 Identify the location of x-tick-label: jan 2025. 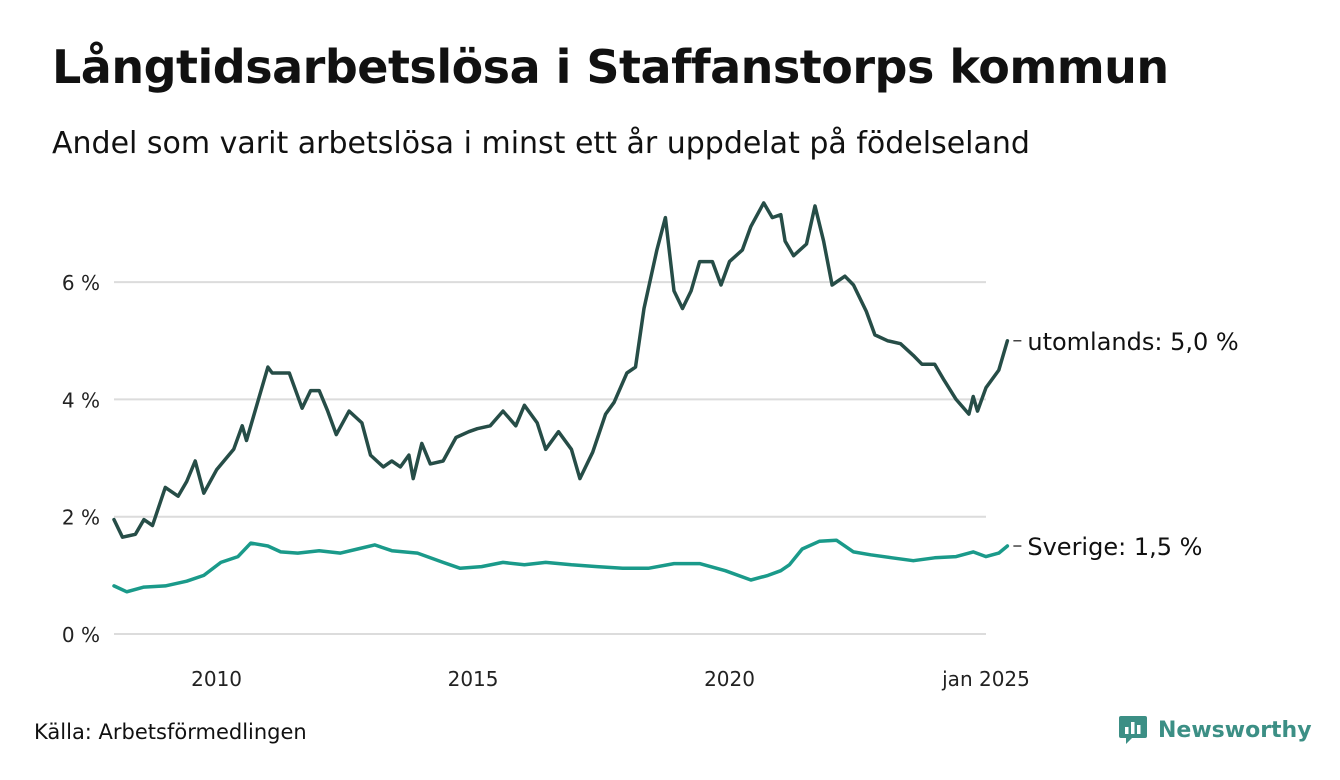
(985, 679).